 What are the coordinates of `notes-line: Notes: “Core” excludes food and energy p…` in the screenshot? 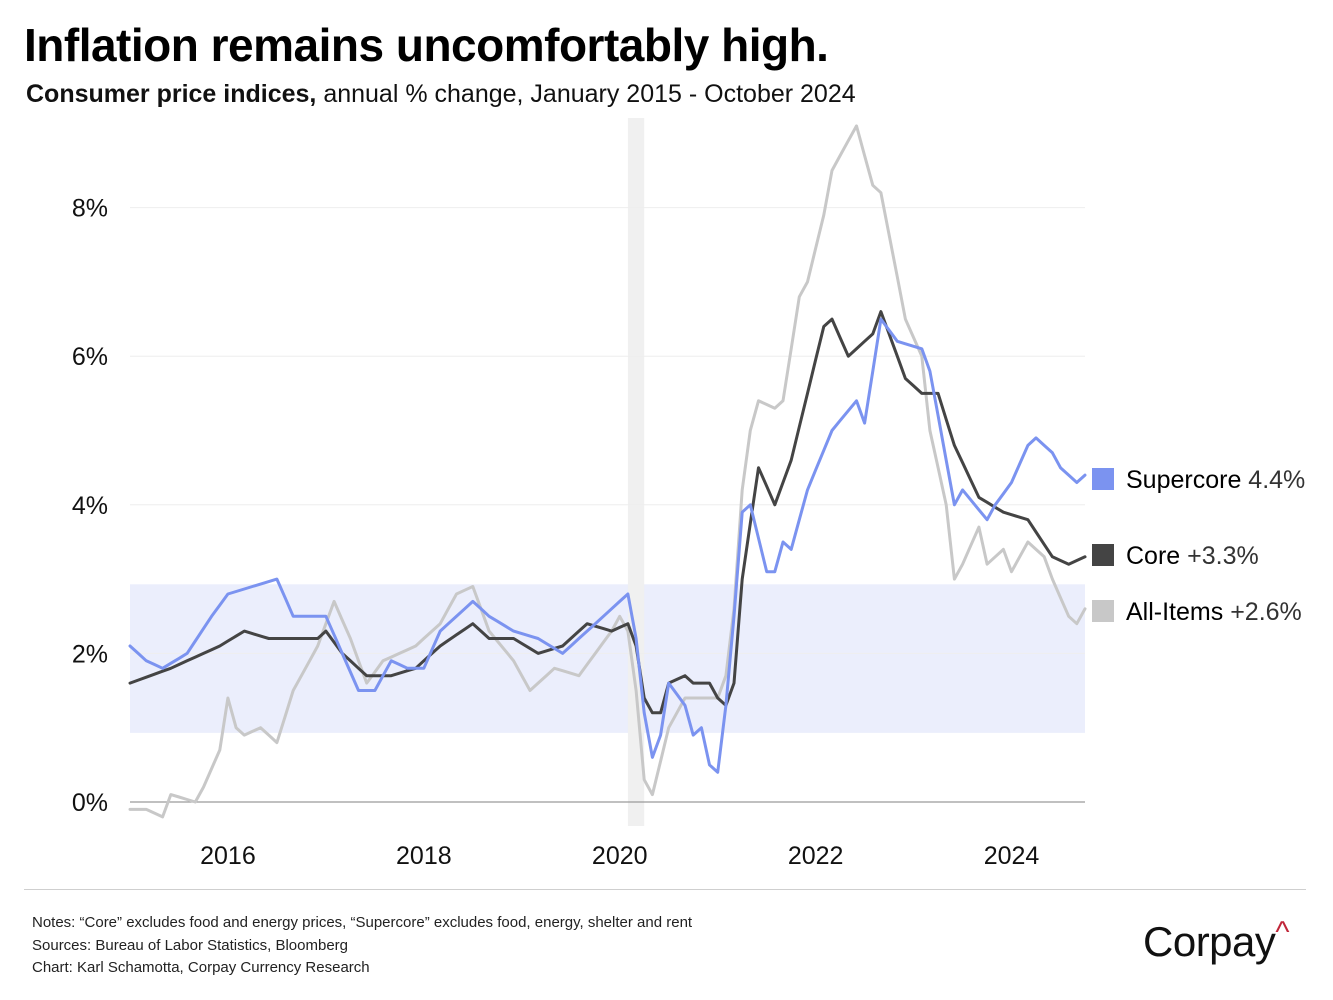 It's located at (362, 922).